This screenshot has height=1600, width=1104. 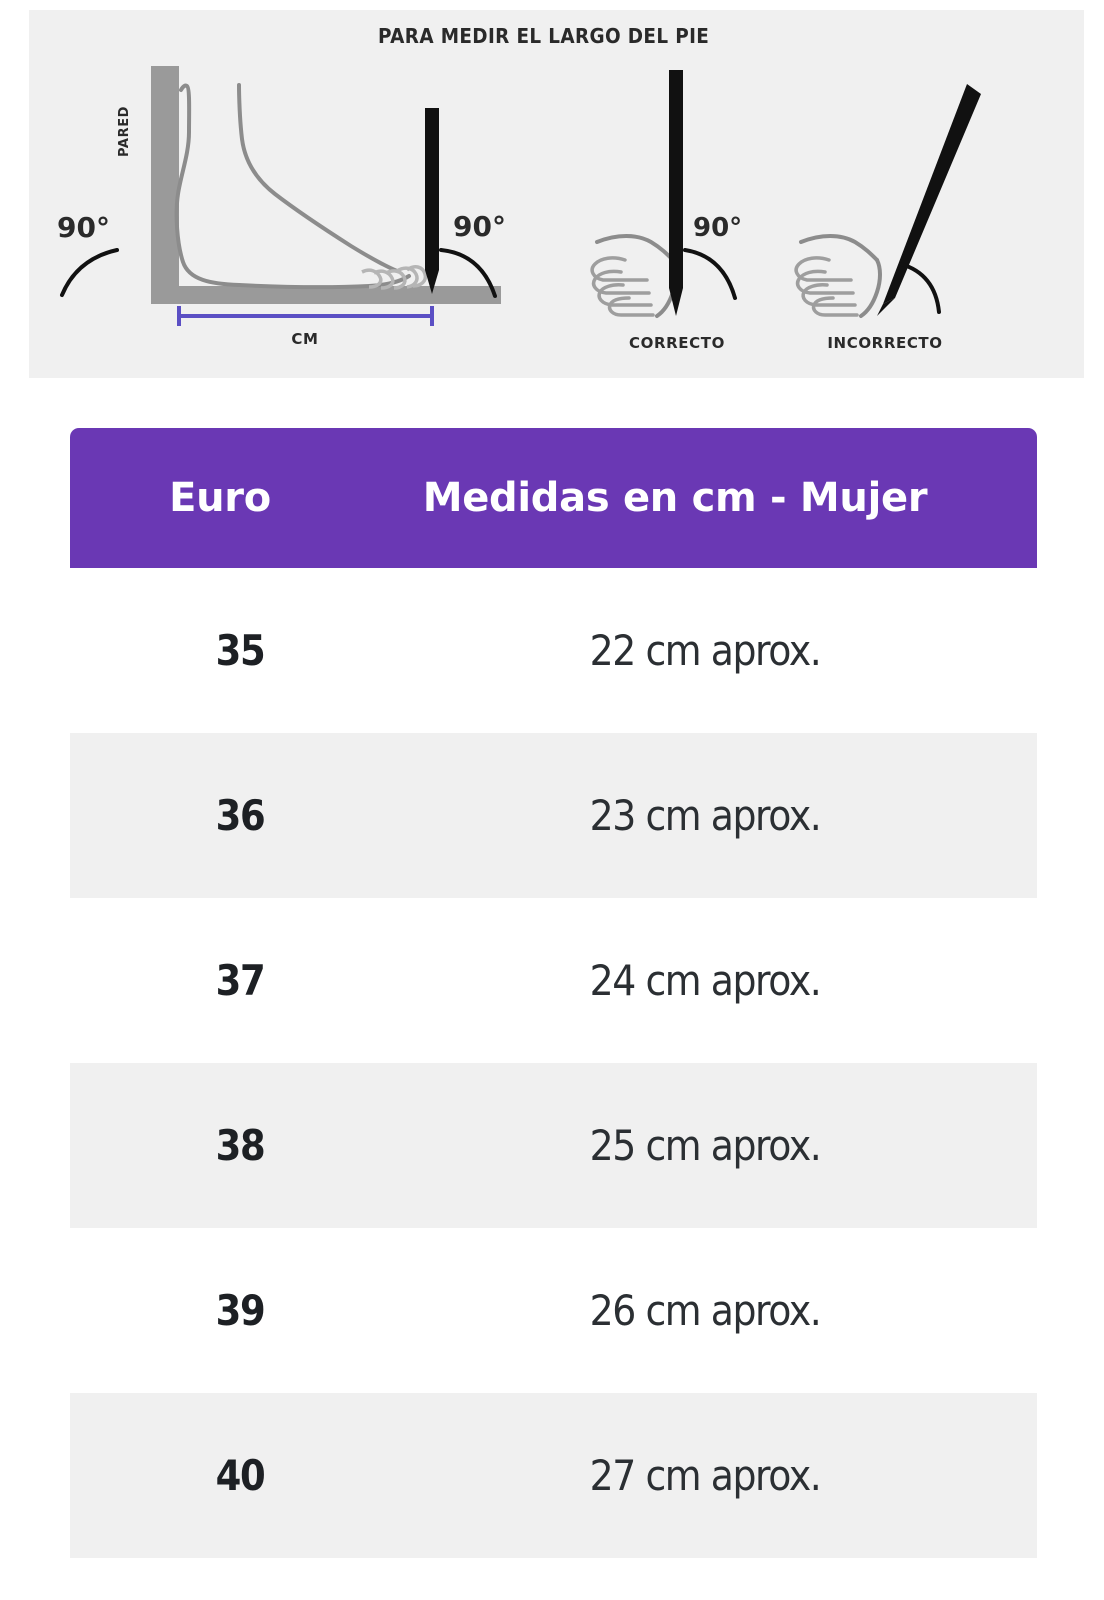 I want to click on cell-cm-measurement: 23 cm aprox., so click(x=705, y=815).